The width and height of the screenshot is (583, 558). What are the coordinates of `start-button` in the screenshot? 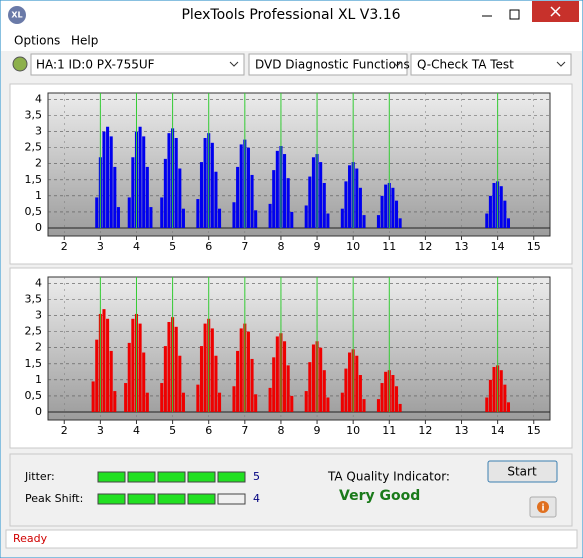 It's located at (522, 471).